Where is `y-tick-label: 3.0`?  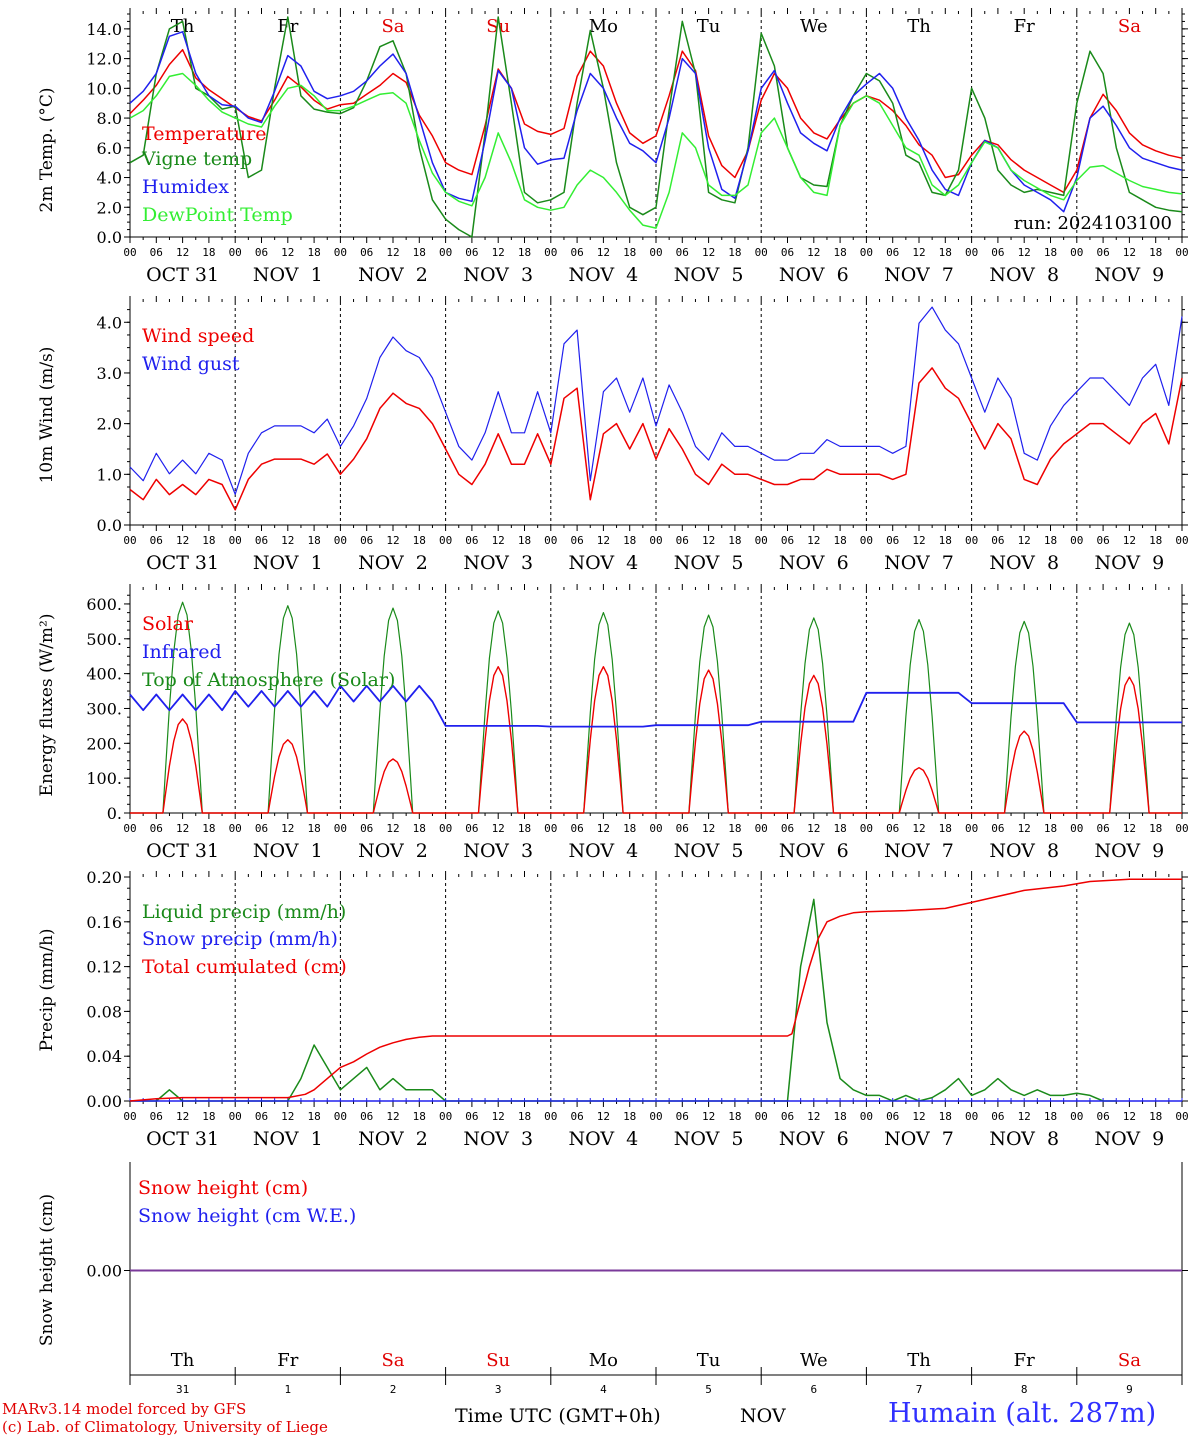
y-tick-label: 3.0 is located at coordinates (109, 373).